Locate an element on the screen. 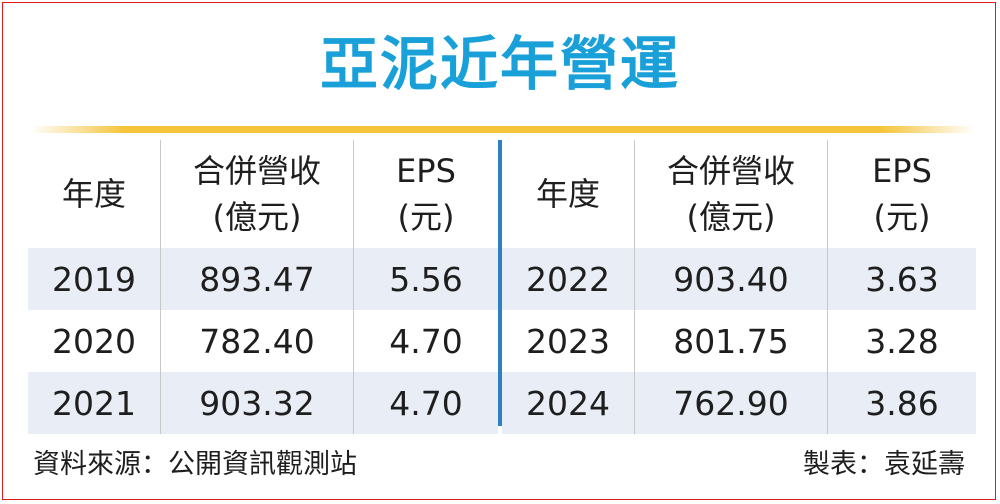 Image resolution: width=1000 pixels, height=504 pixels. cell-eps: 3.28 is located at coordinates (902, 341).